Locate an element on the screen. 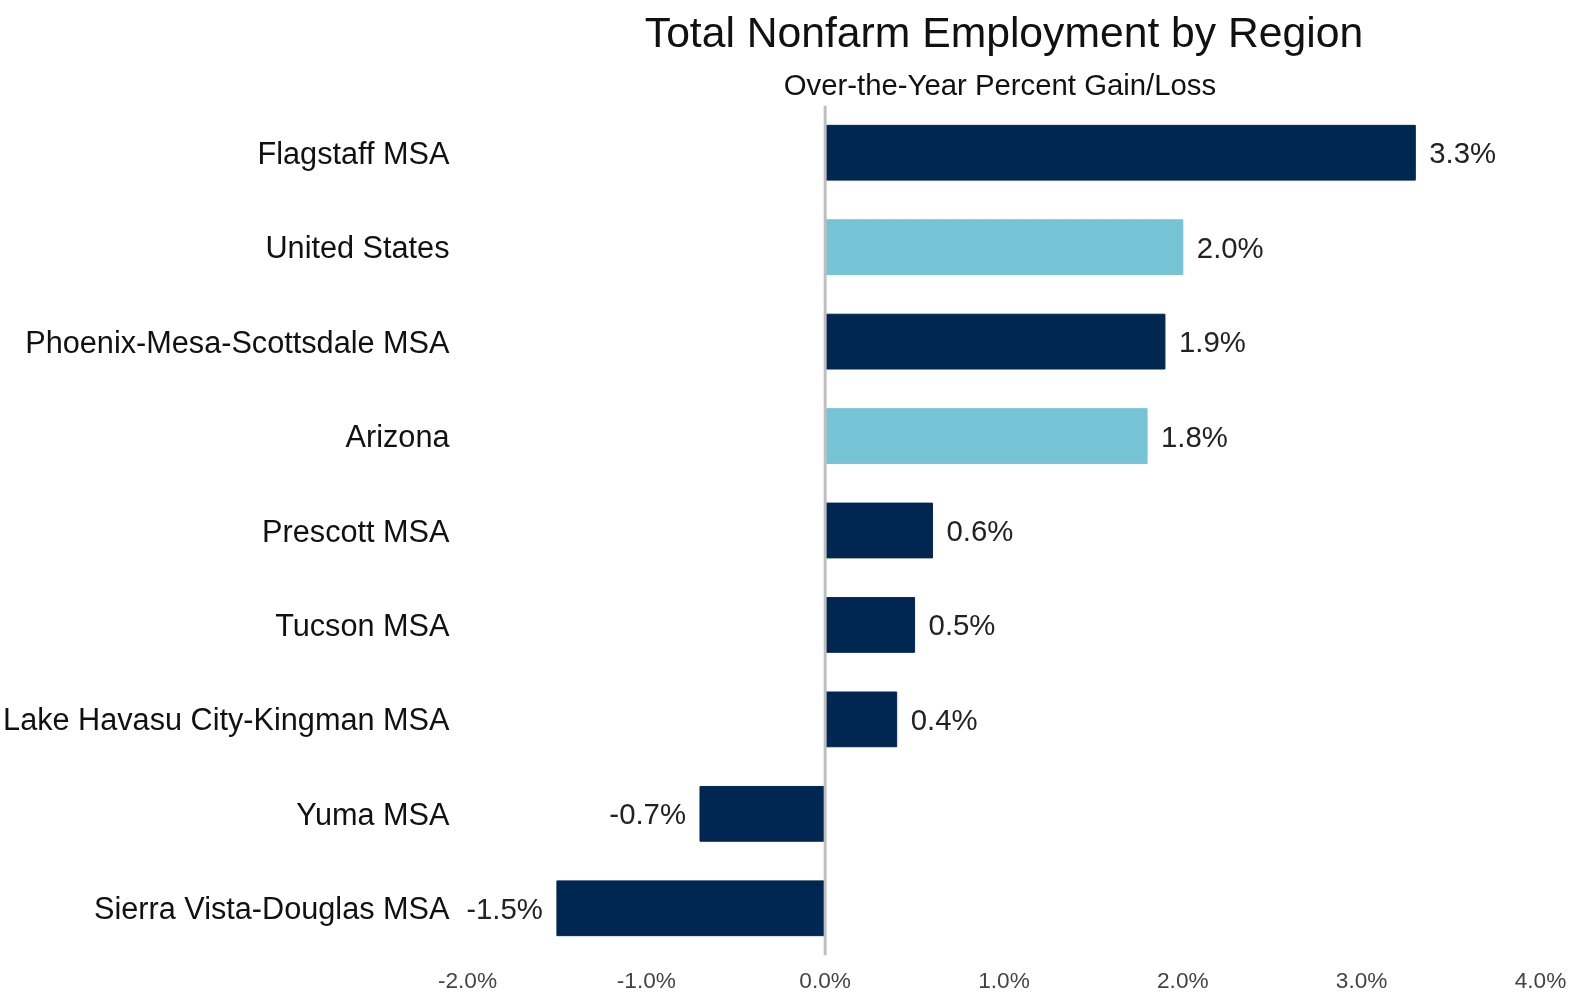 The width and height of the screenshot is (1588, 1003). data-label: -1.5% is located at coordinates (504, 908).